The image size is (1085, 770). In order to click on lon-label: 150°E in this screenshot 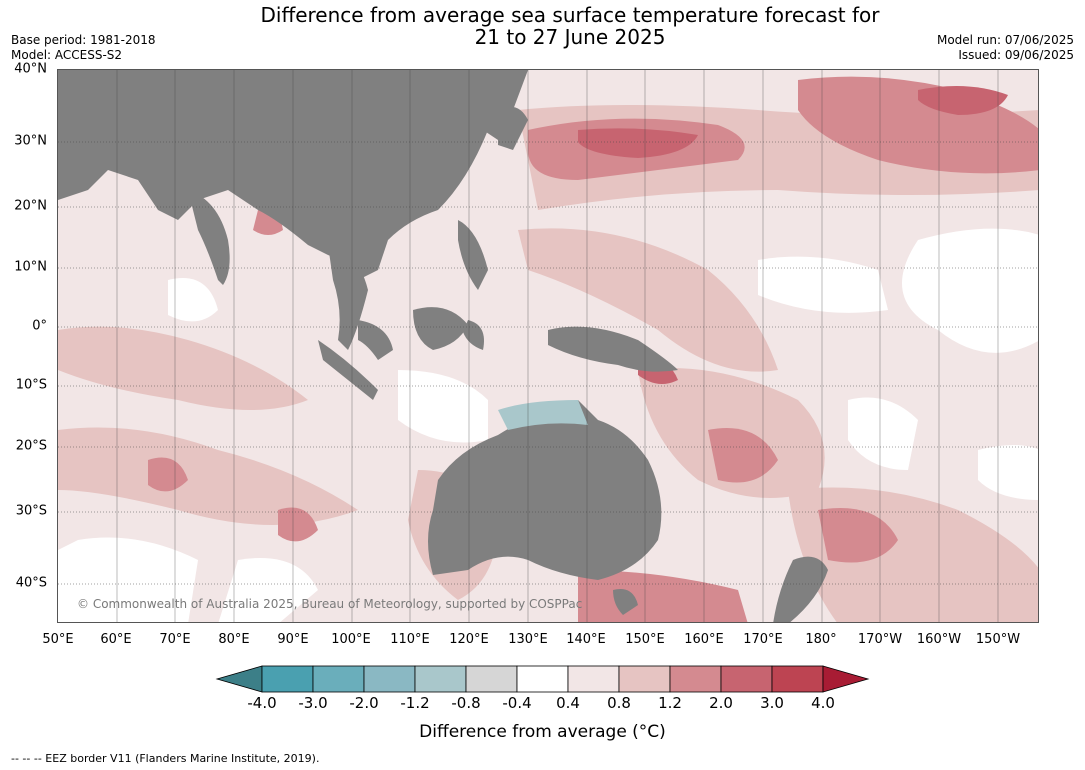, I will do `click(645, 639)`.